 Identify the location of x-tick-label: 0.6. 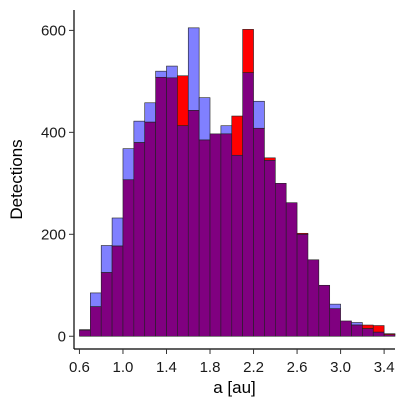
(79, 367).